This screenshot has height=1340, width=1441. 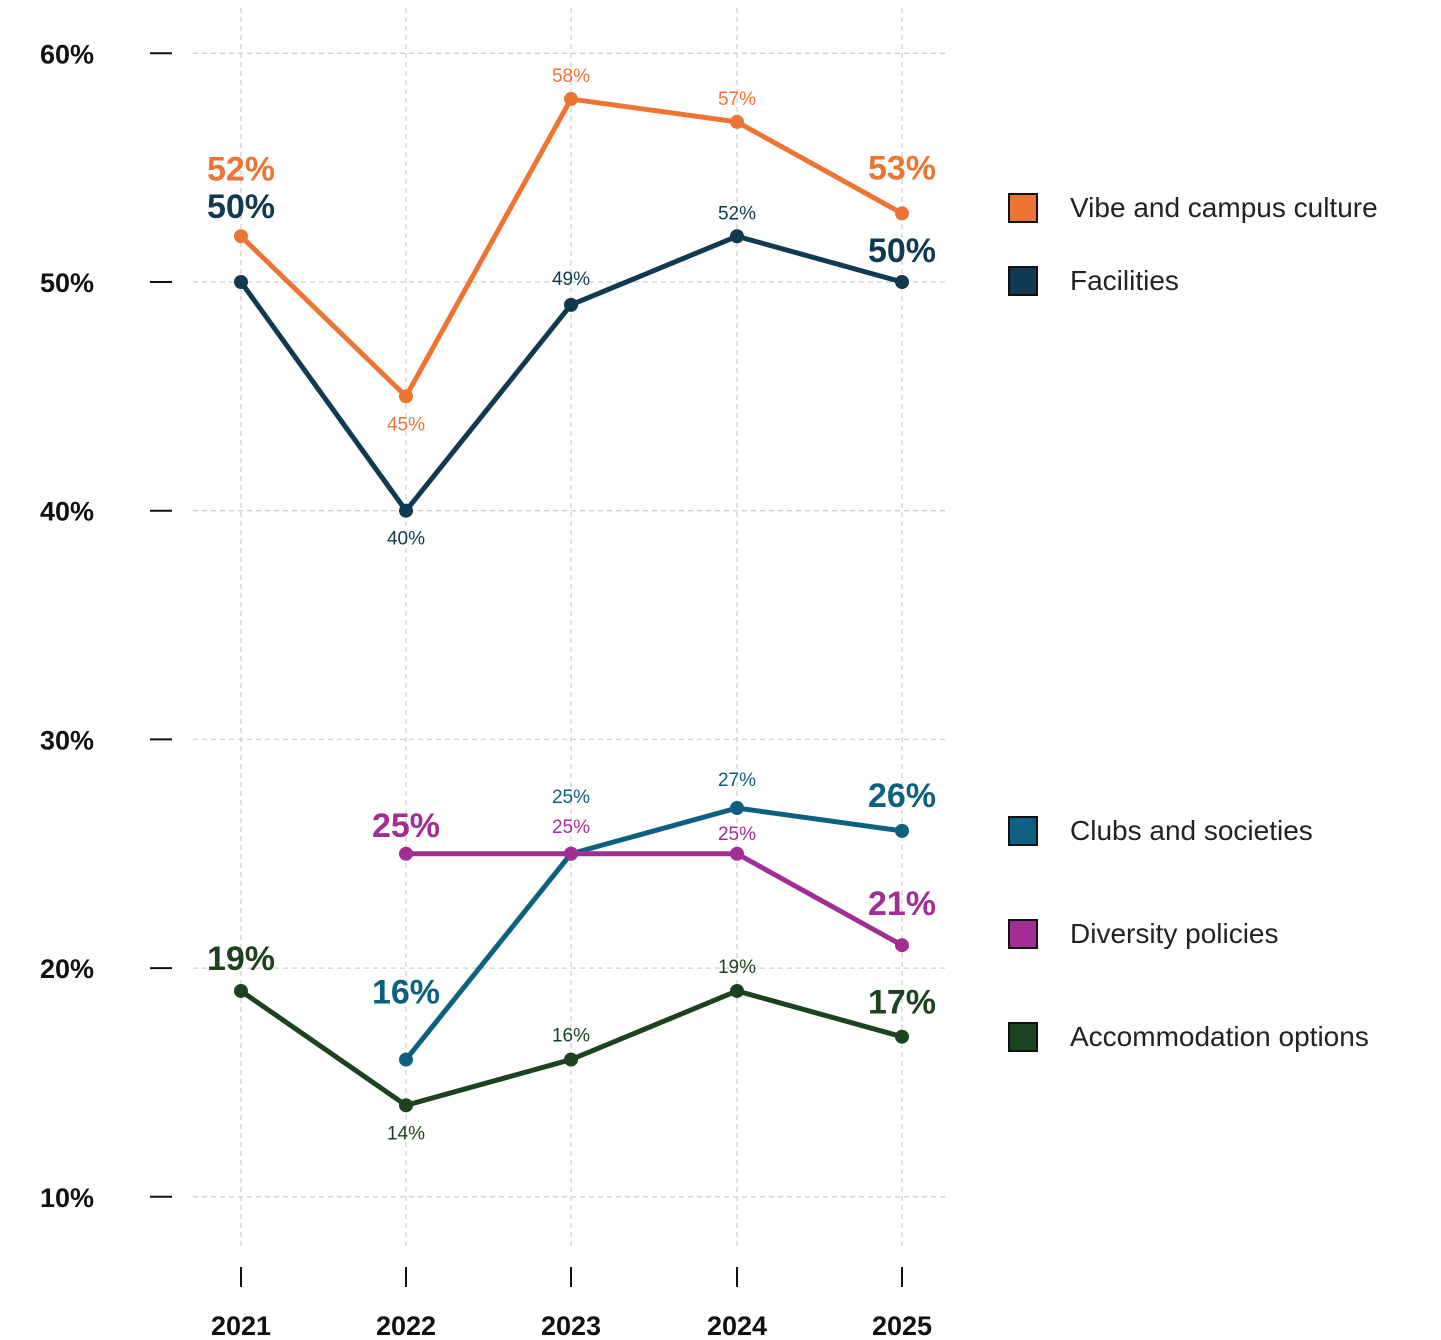 I want to click on legend-label: Accommodation options, so click(x=1219, y=1036).